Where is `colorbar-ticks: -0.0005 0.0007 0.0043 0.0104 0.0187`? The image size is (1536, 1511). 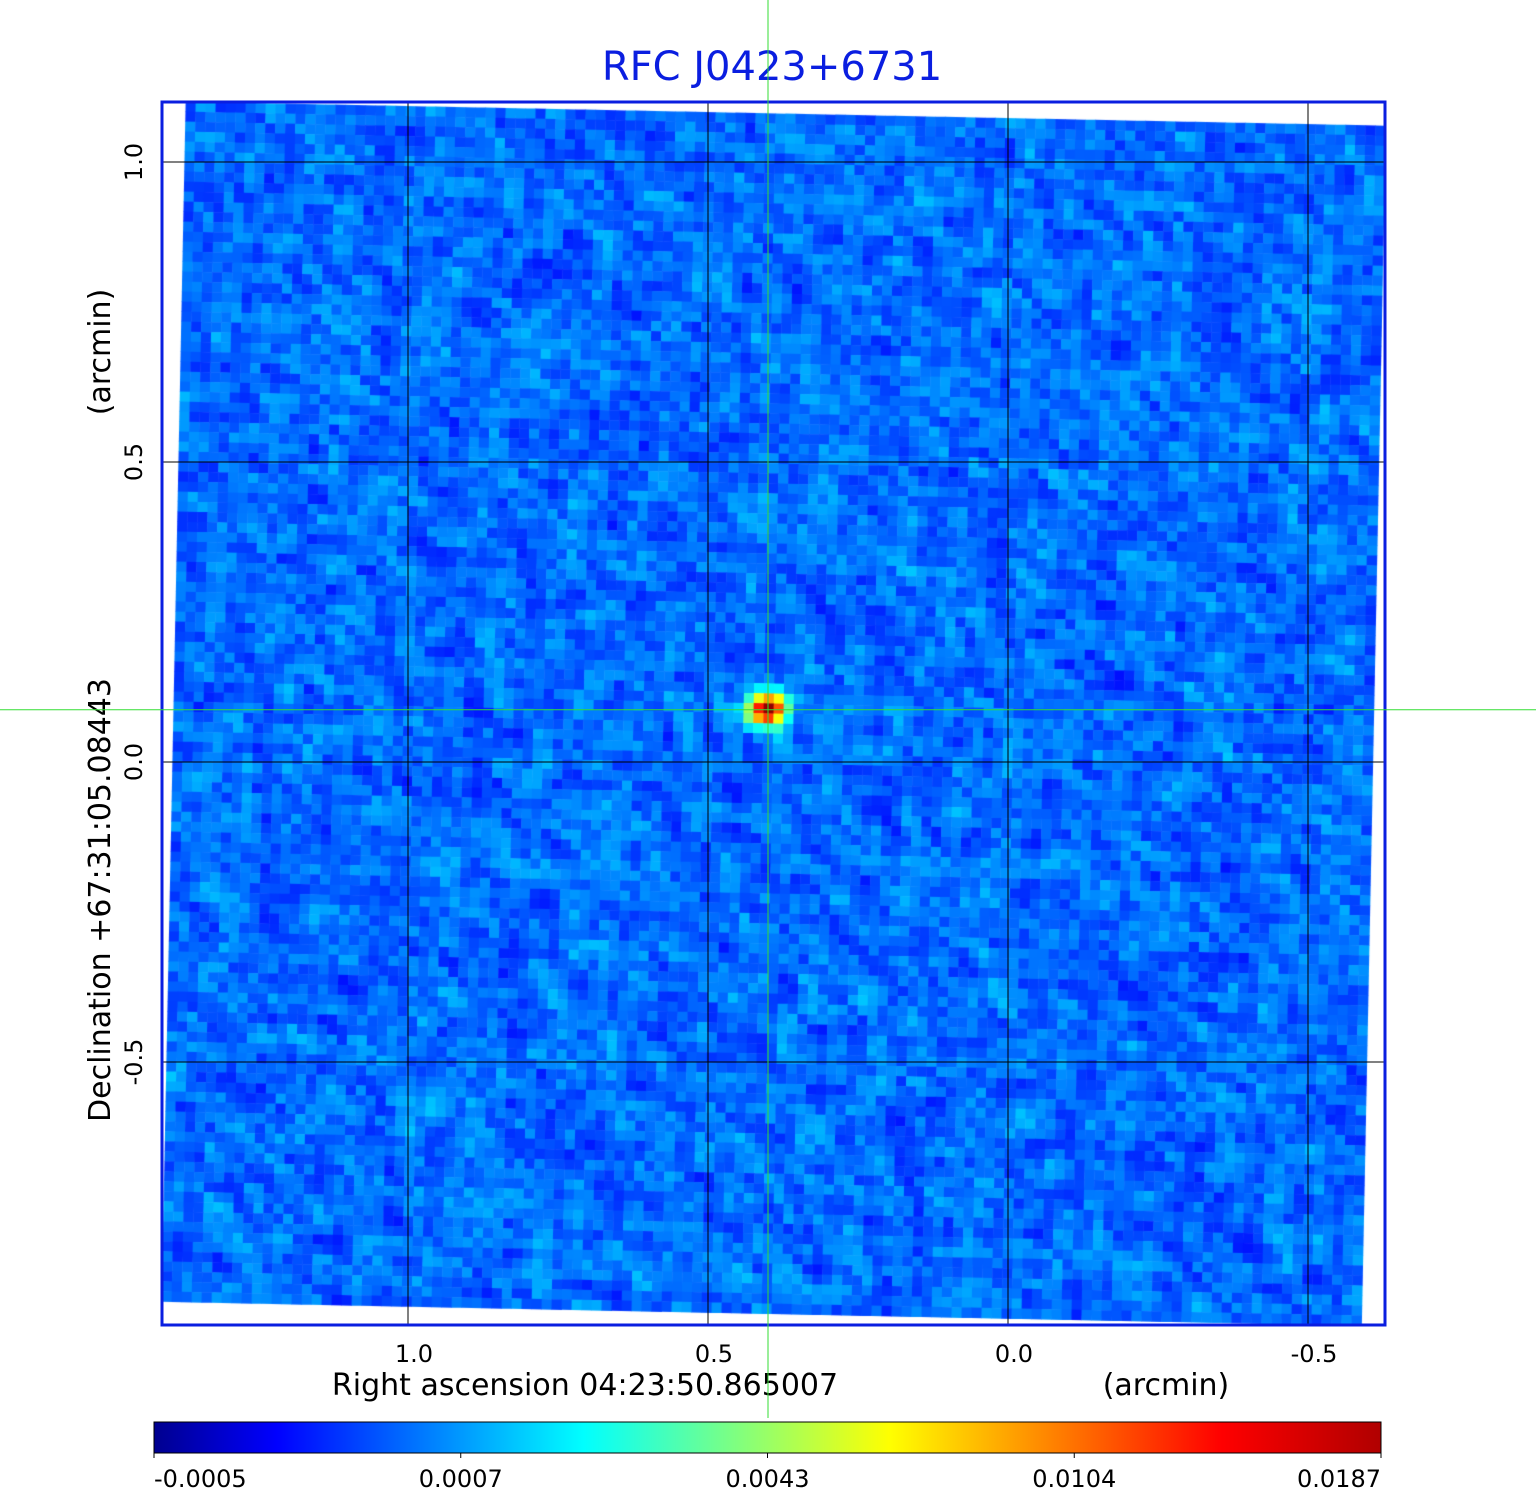
colorbar-ticks: -0.0005 0.0007 0.0043 0.0104 0.0187 is located at coordinates (767, 1473).